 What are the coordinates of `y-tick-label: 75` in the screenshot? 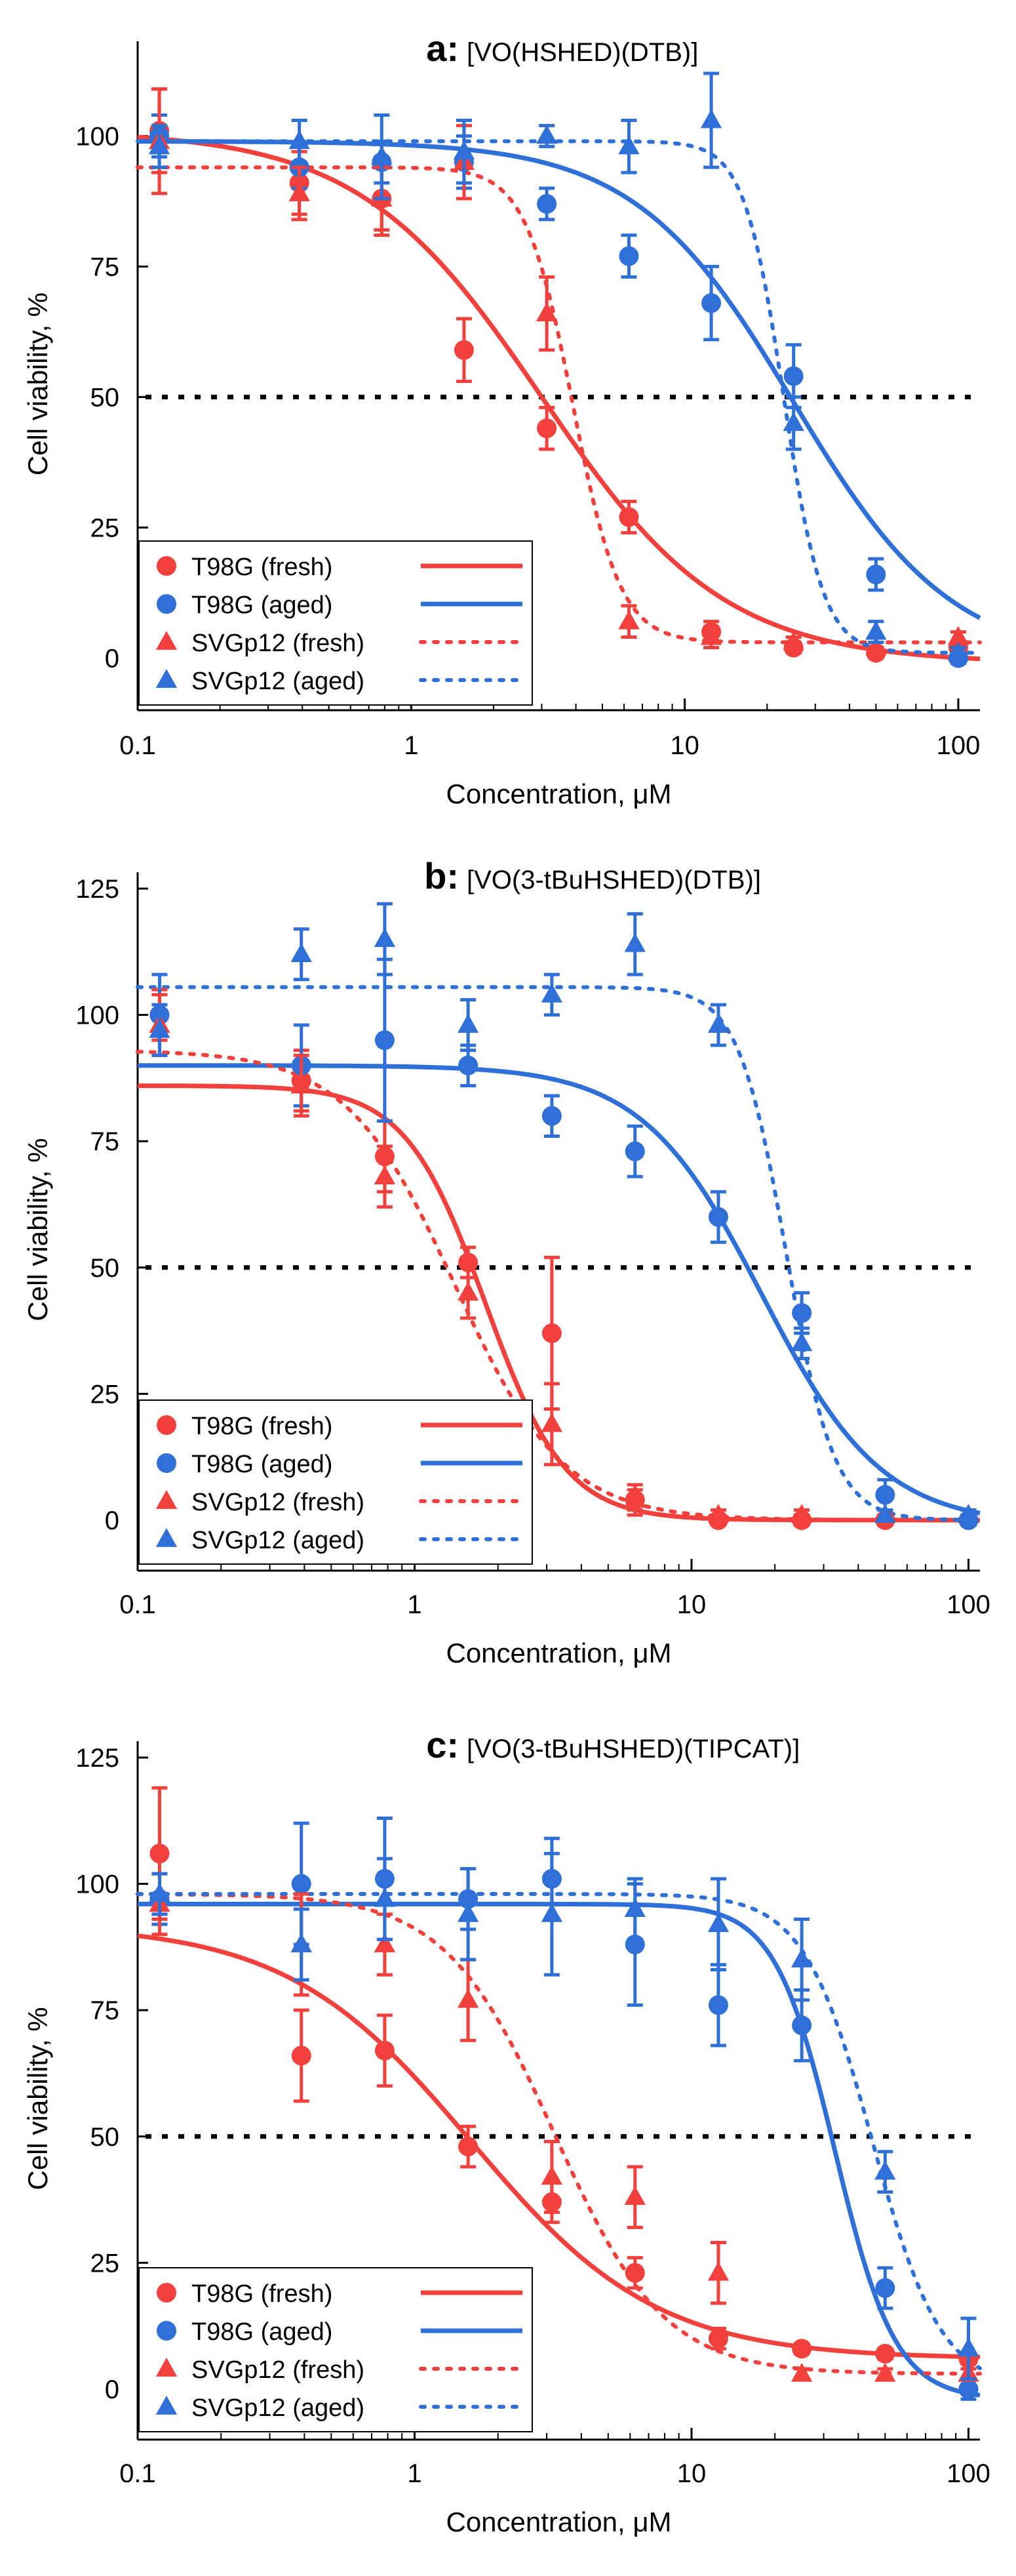 It's located at (105, 2010).